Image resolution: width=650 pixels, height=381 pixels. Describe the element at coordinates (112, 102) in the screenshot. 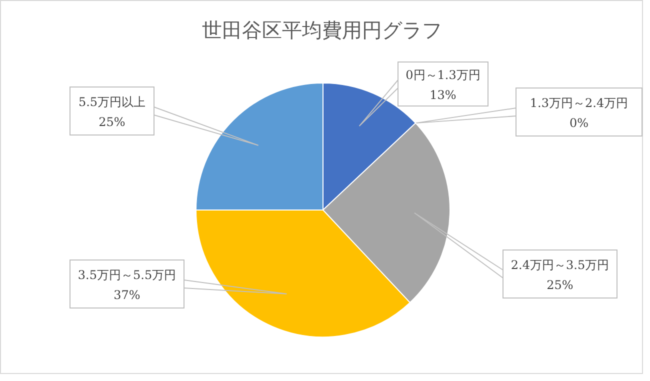

I see `slice-label: 5.5万円以上` at that location.